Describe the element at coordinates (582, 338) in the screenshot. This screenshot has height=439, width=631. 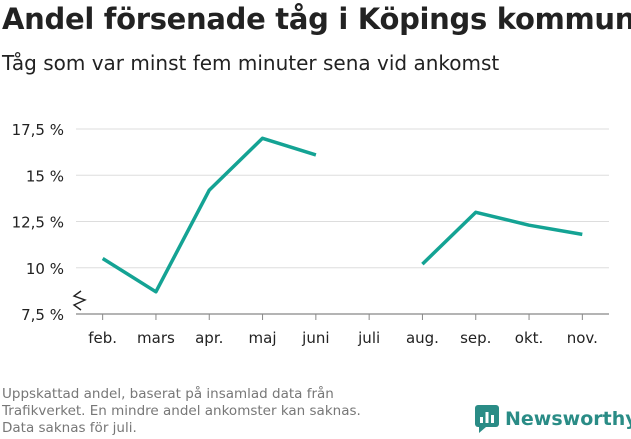
I see `x-tick-label: nov.` at that location.